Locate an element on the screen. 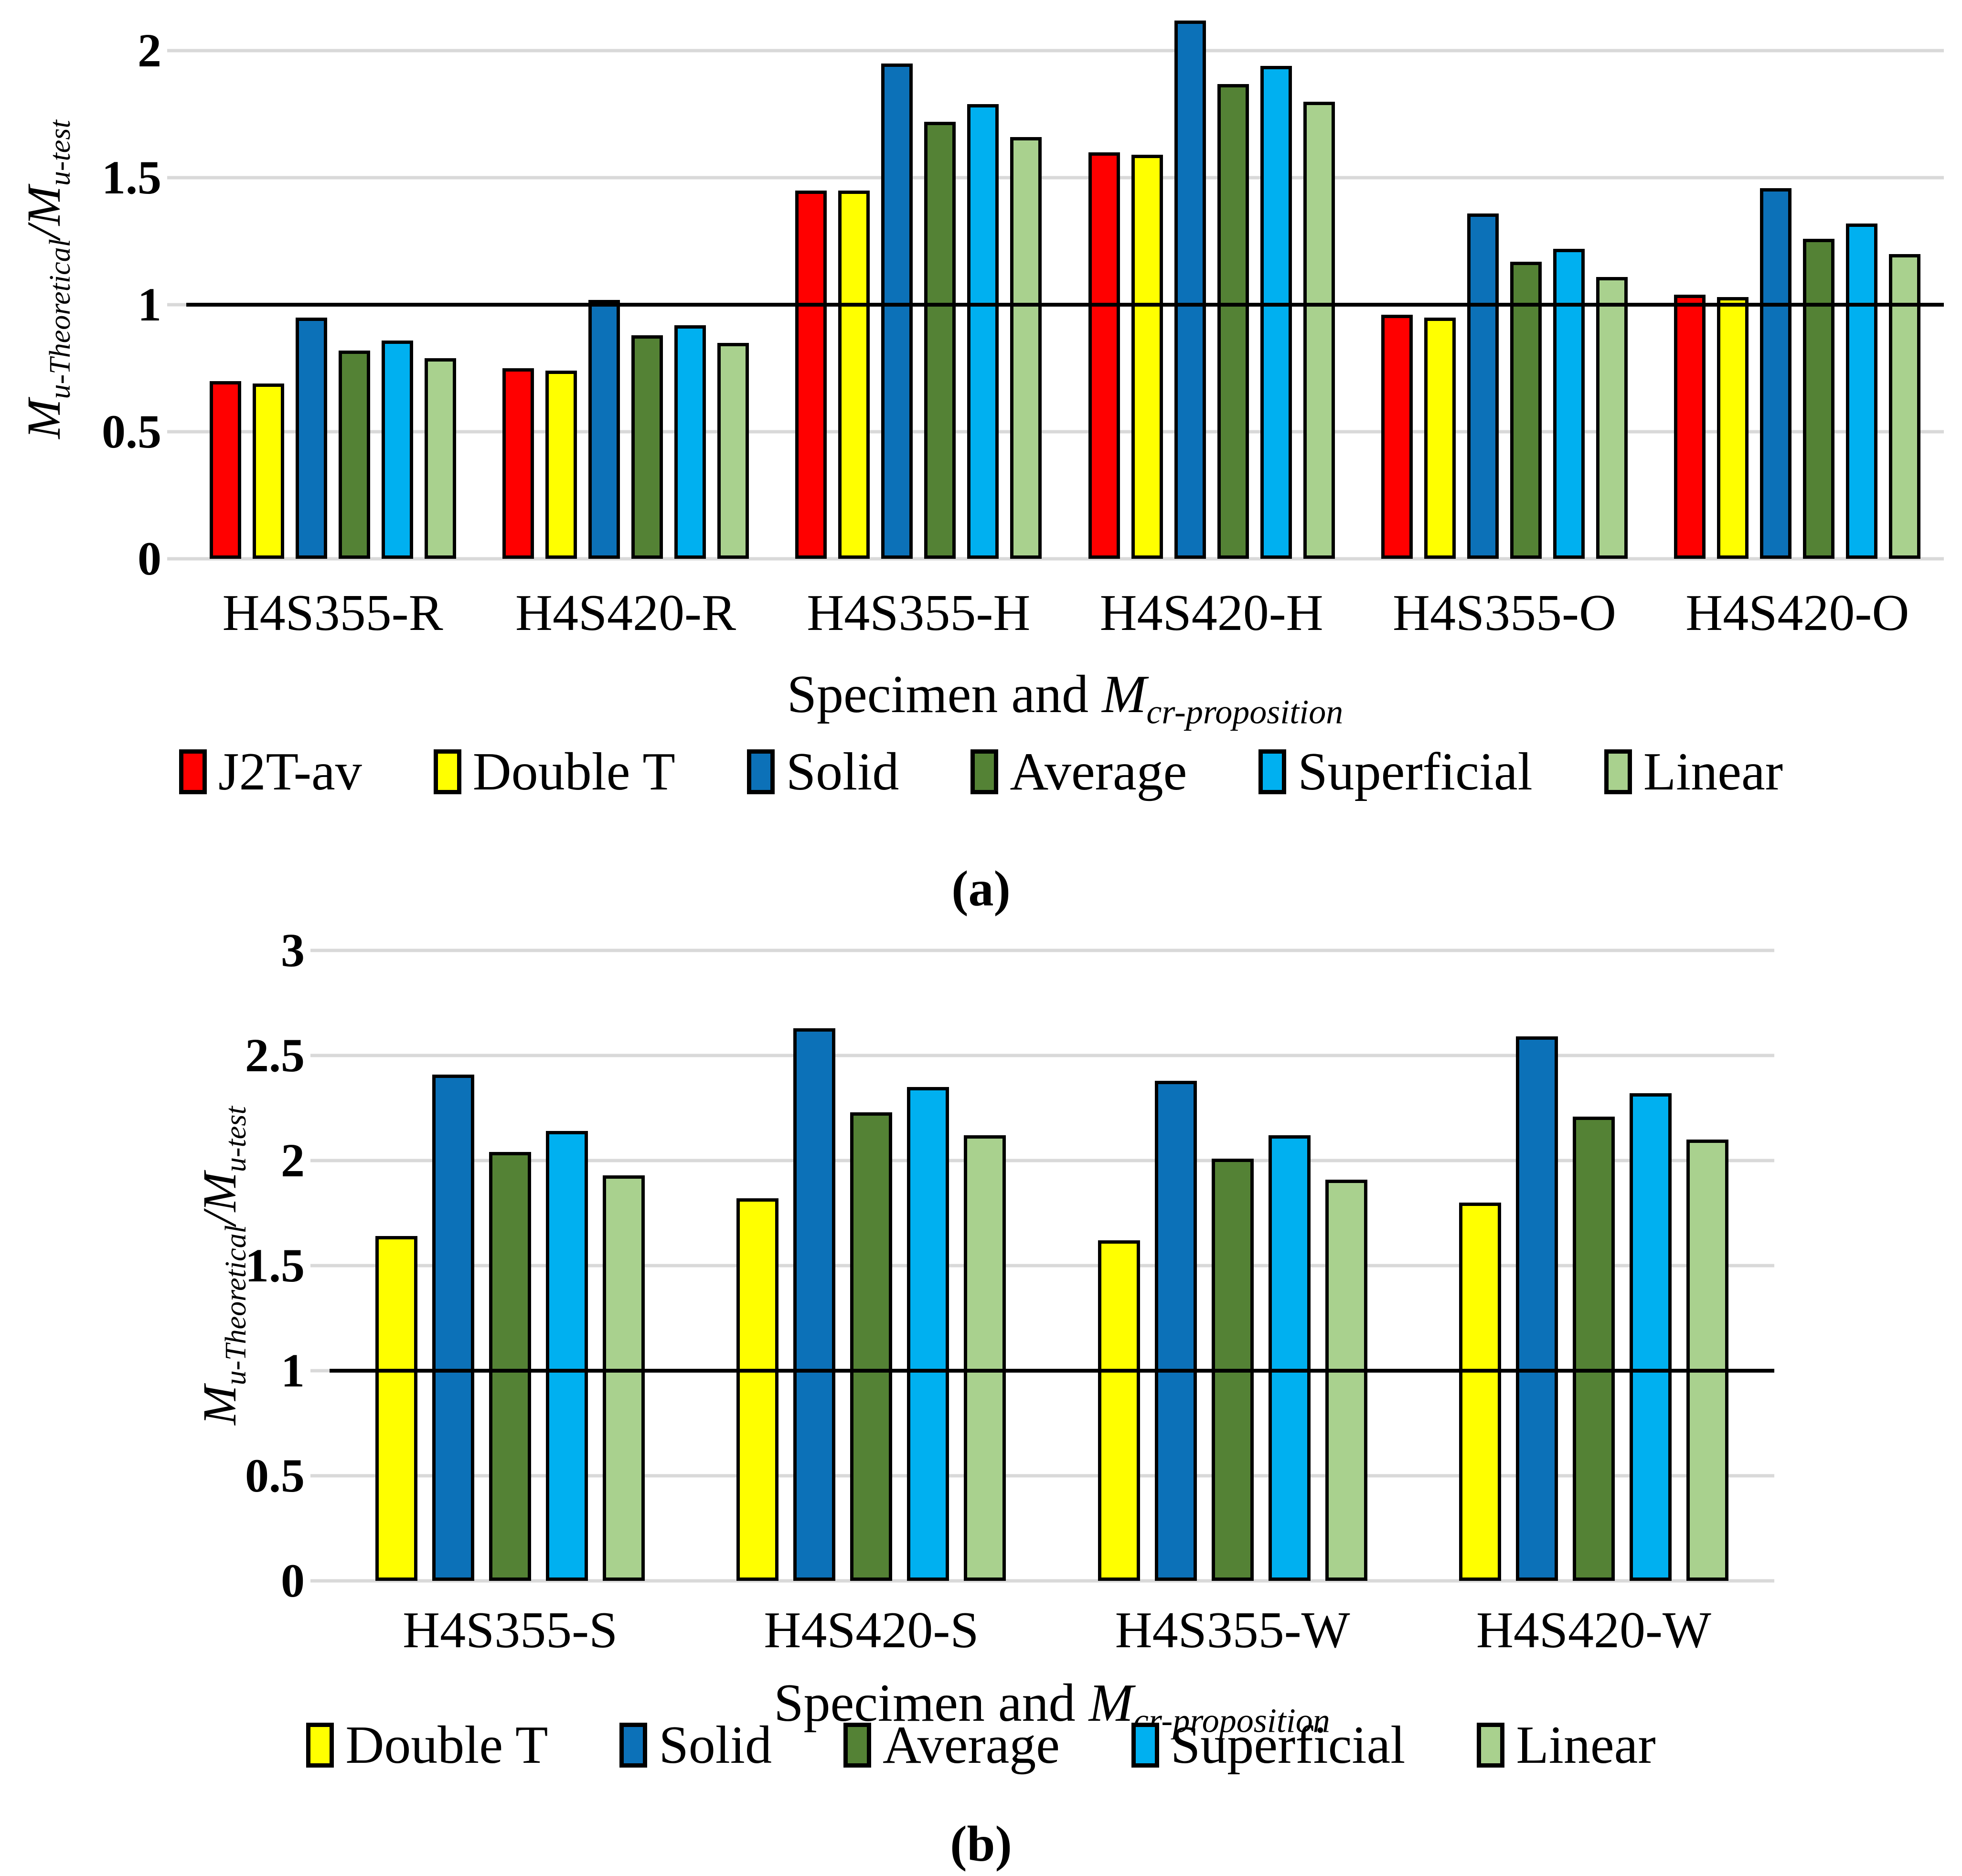  bar-H4S420-R-Double-T is located at coordinates (561, 465).